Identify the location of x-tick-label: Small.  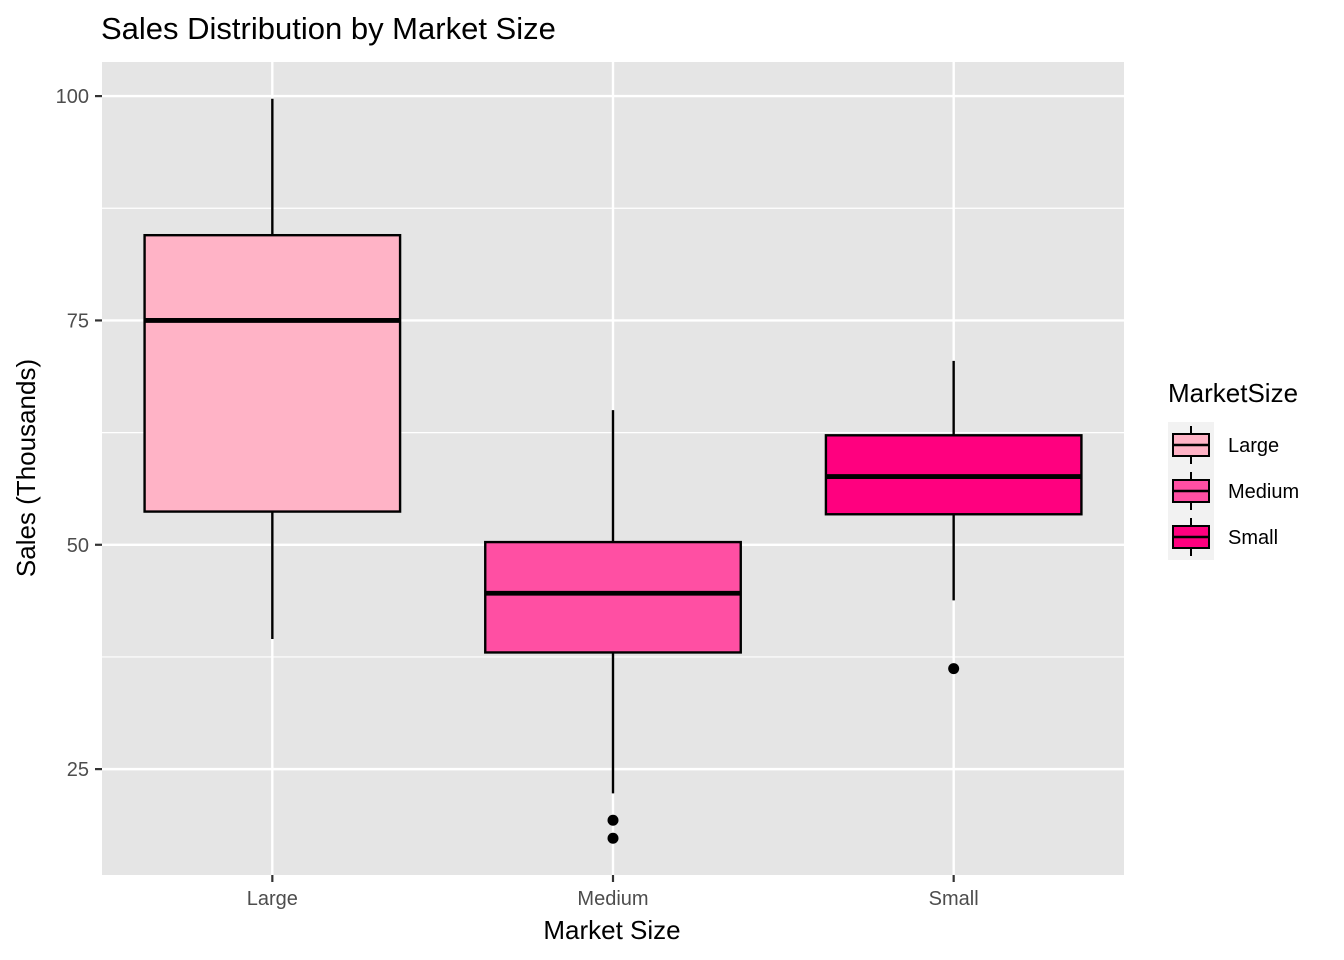
(954, 899).